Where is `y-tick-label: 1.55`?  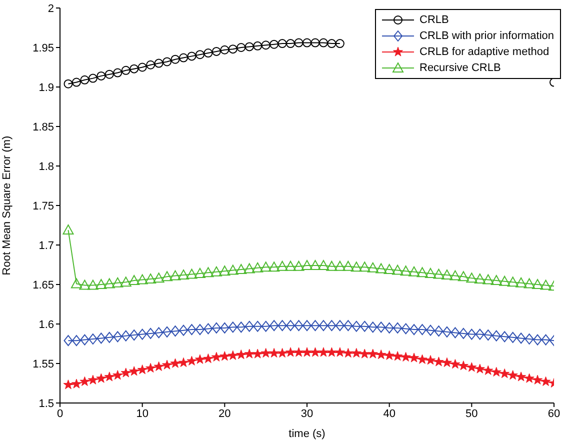
y-tick-label: 1.55 is located at coordinates (43, 364).